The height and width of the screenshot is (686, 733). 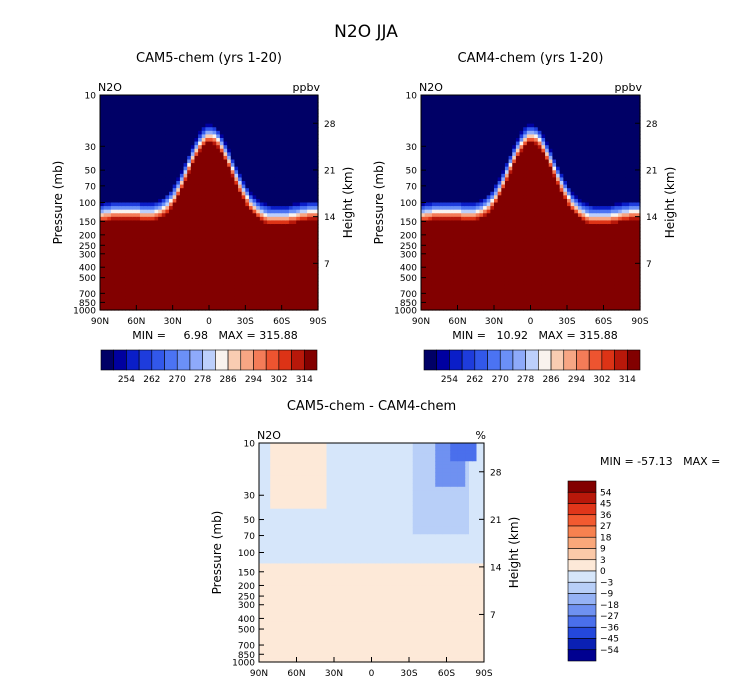 I want to click on y-tick-label: 500, so click(x=87, y=279).